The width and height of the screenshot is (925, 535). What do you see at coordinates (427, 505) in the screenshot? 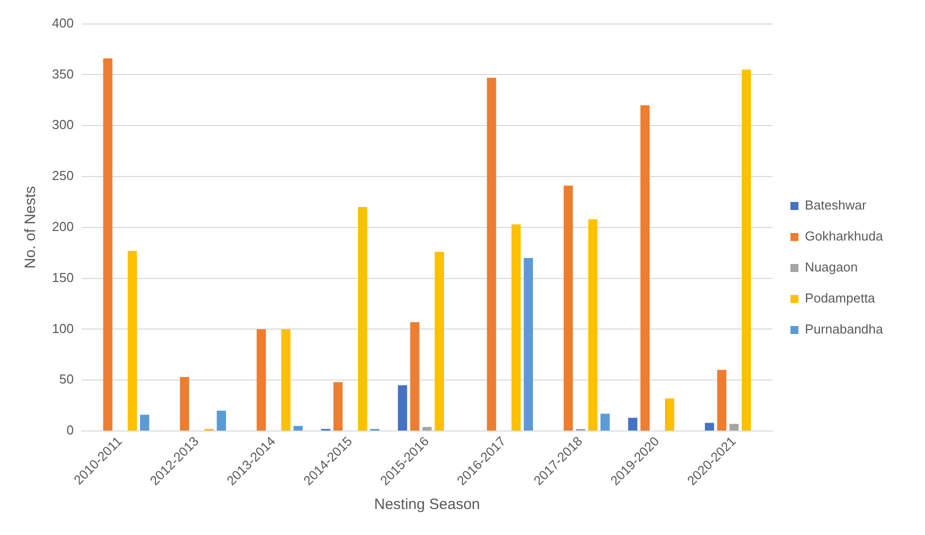
I see `x-axis-title: Nesting Season` at bounding box center [427, 505].